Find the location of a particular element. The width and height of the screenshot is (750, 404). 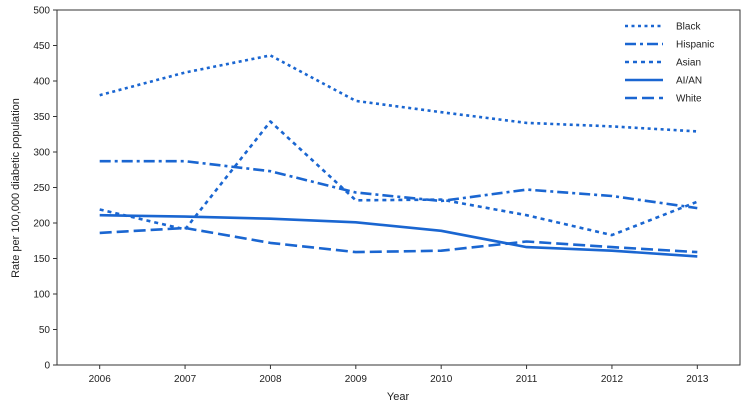

x-tick-label: 2009 is located at coordinates (356, 379).